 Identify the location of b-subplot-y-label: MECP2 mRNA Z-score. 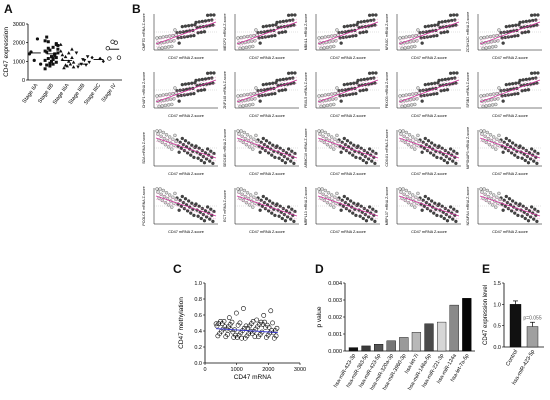
(225, 32).